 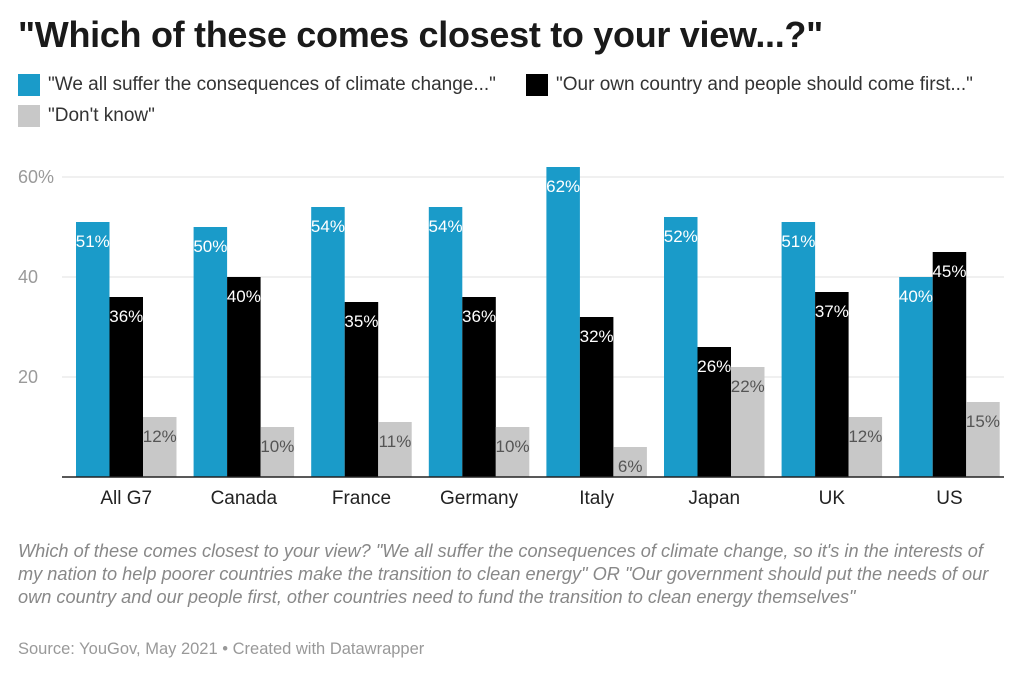 What do you see at coordinates (714, 498) in the screenshot?
I see `x-tick-label: Japan` at bounding box center [714, 498].